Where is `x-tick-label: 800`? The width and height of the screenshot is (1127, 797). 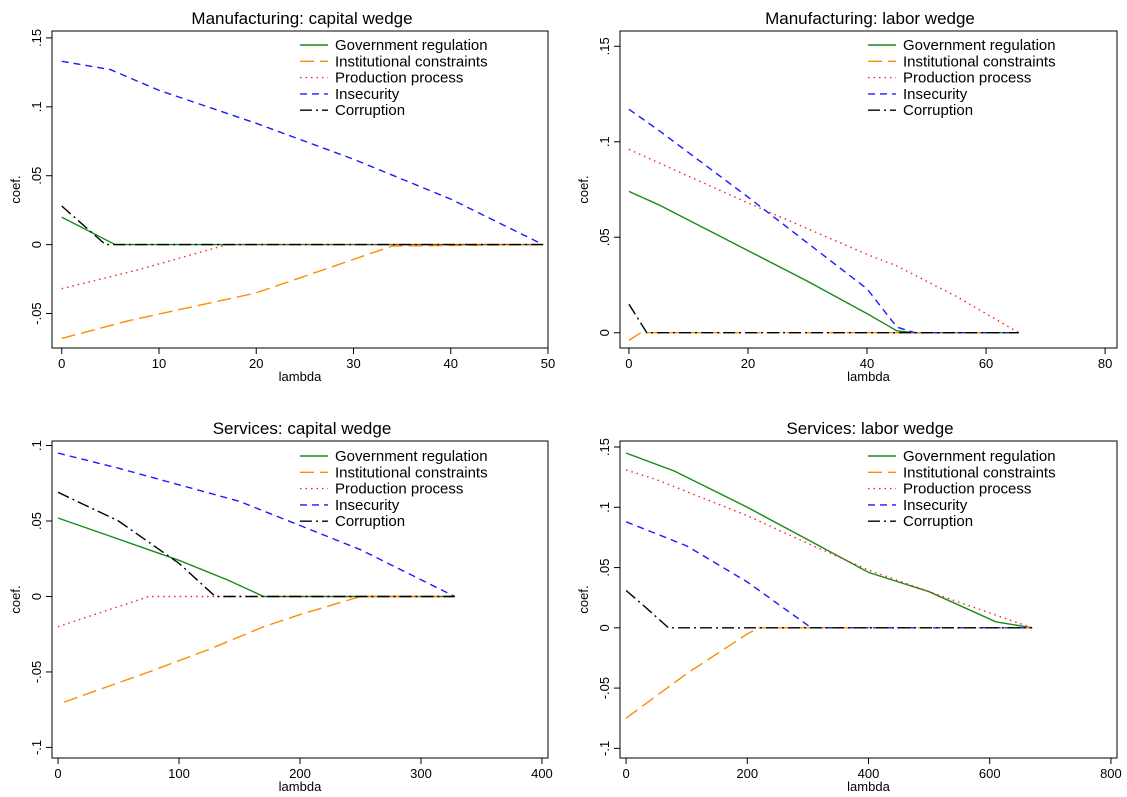
x-tick-label: 800 is located at coordinates (1111, 773).